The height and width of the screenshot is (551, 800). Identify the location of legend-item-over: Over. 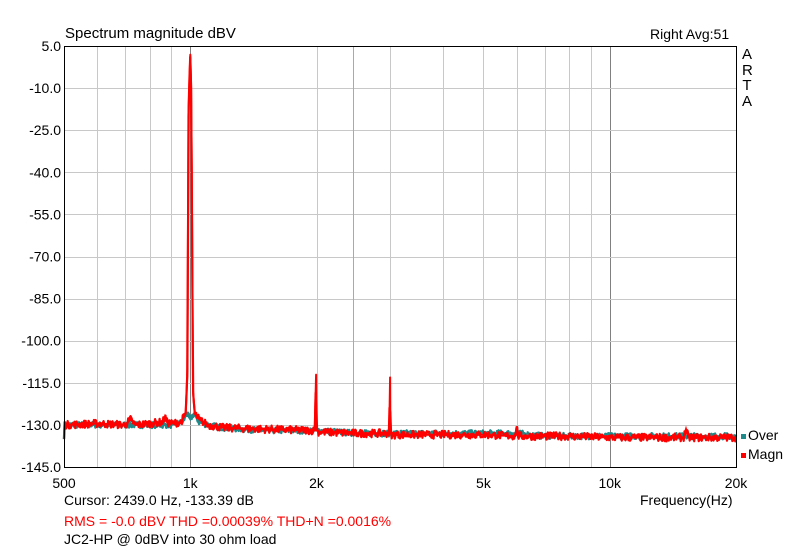
(759, 435).